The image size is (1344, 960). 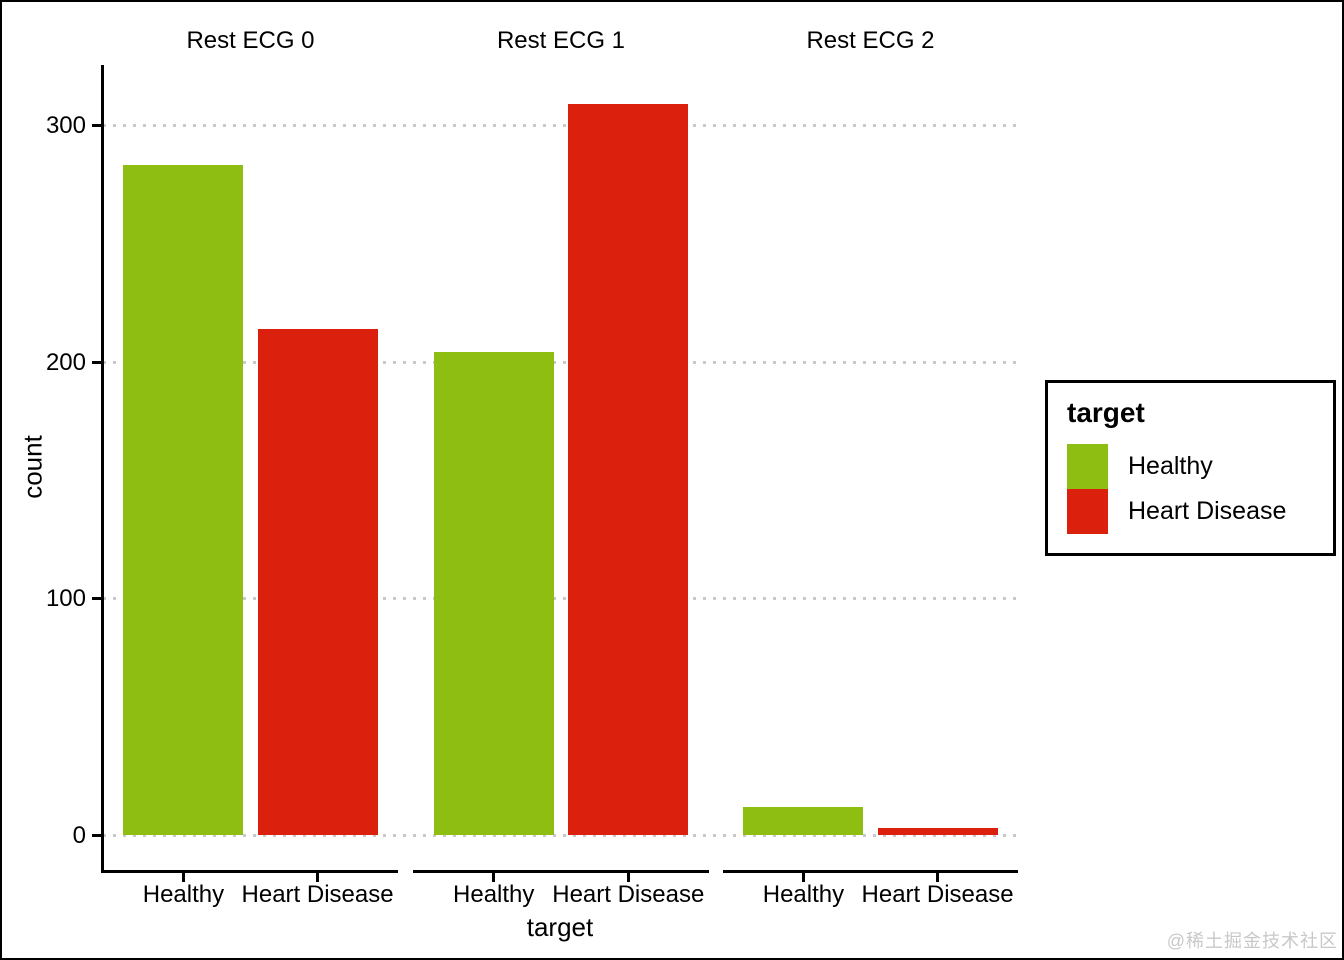 I want to click on x-category-label-0-healthy: Healthy, so click(x=183, y=894).